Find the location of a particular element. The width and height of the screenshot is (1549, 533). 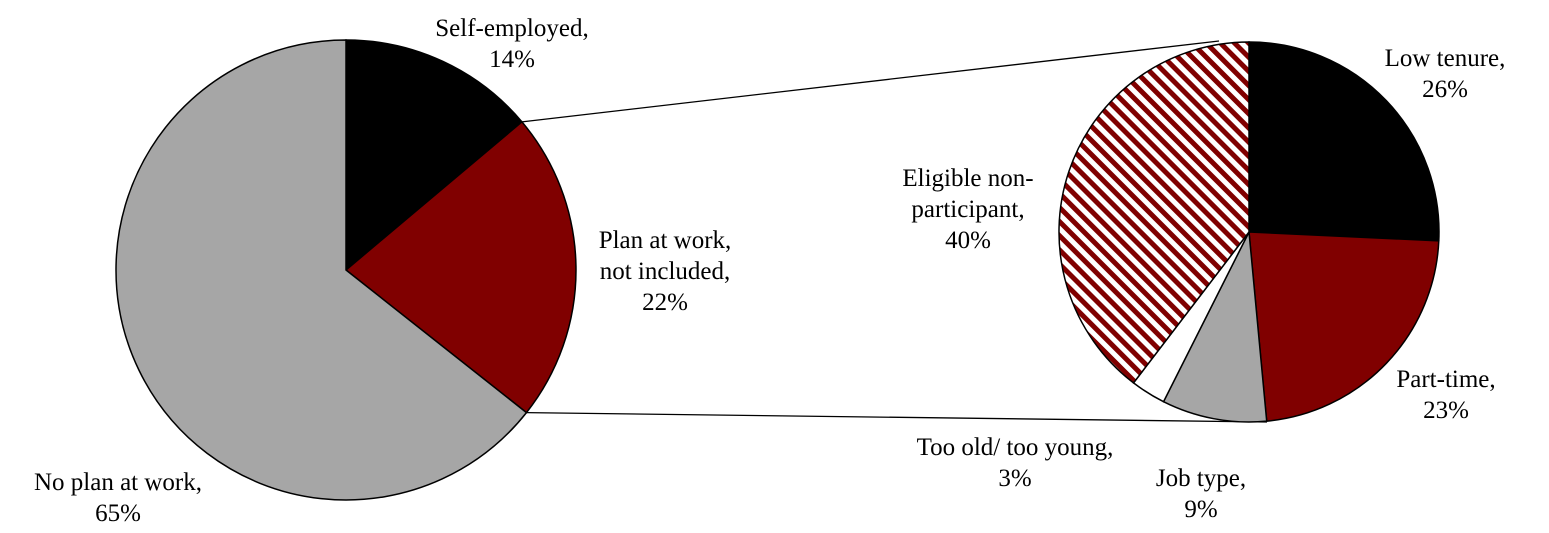

label-part-time: Part-time, 23% is located at coordinates (1445, 395).